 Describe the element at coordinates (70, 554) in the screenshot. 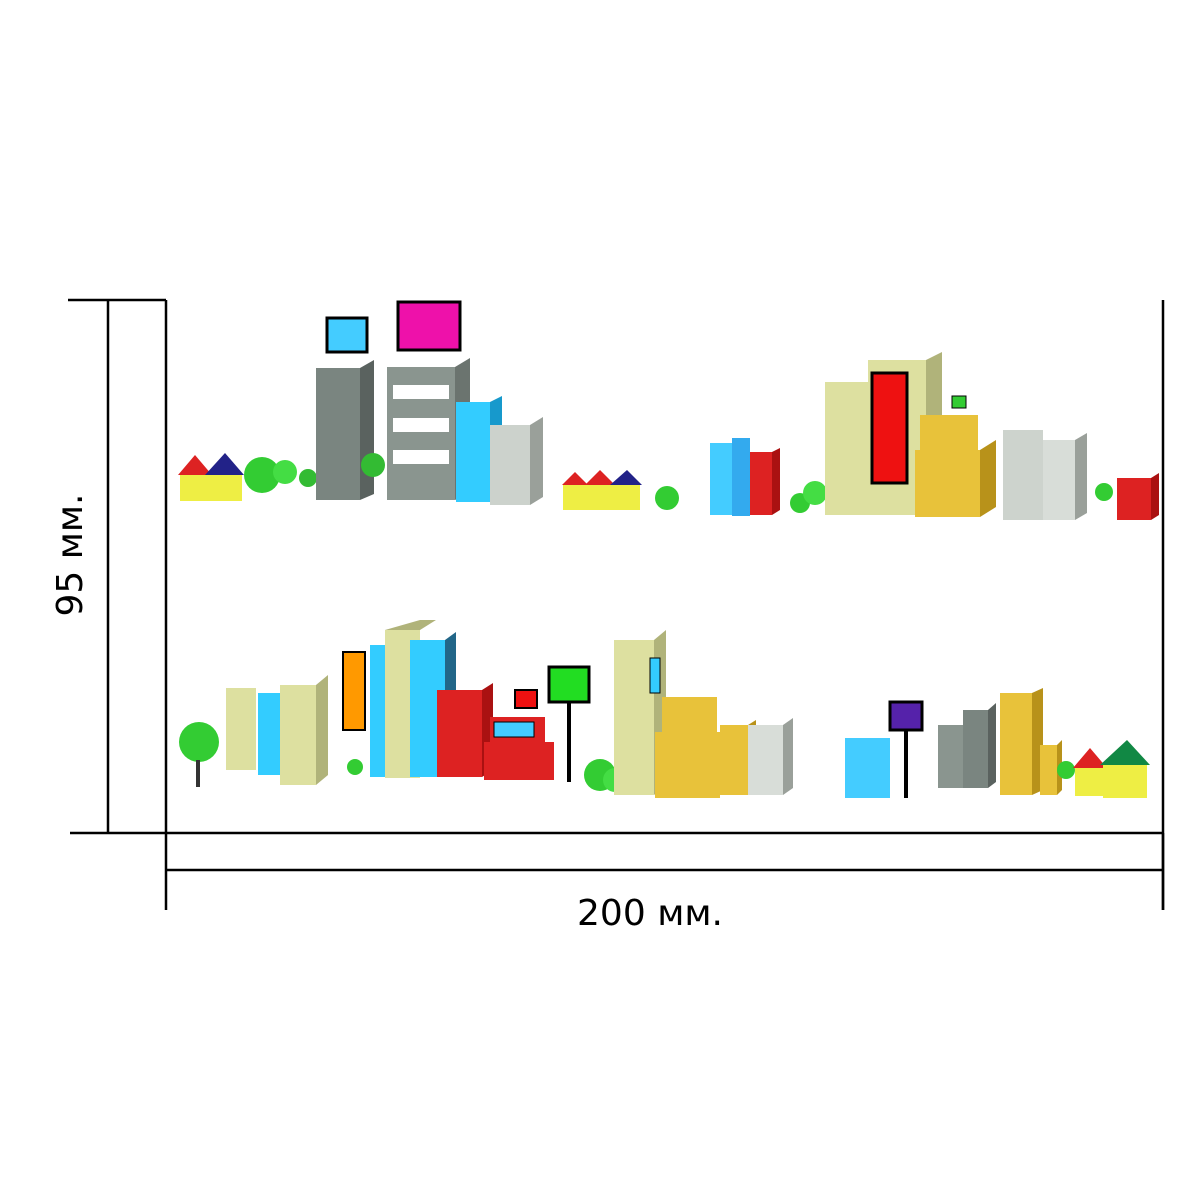

I see `height-label: 95 мм.` at that location.